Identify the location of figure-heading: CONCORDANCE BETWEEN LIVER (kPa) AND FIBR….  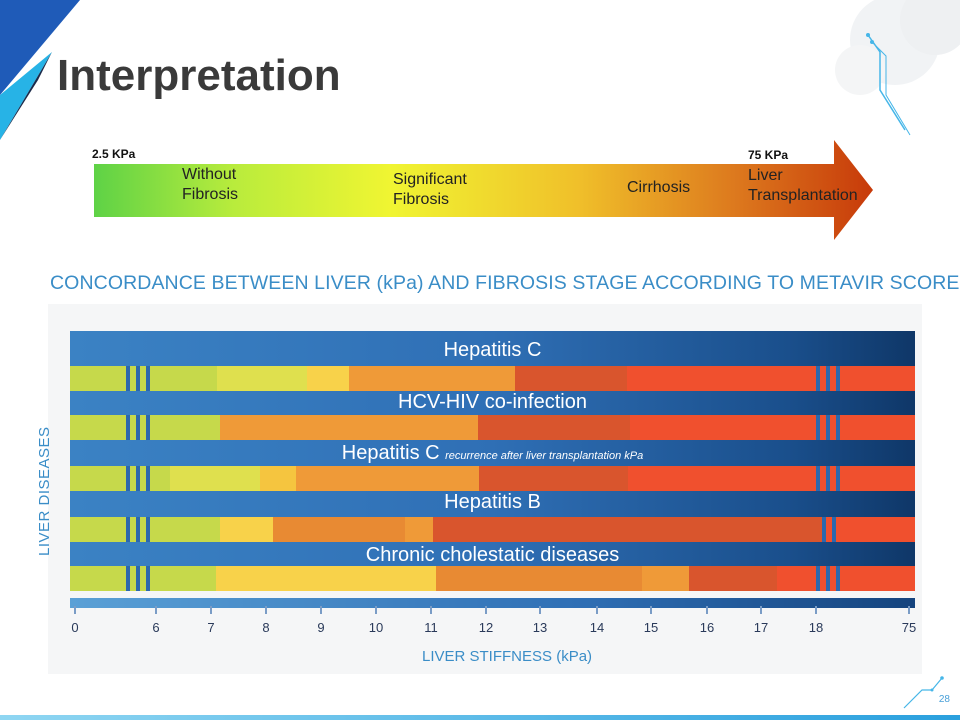
(505, 283).